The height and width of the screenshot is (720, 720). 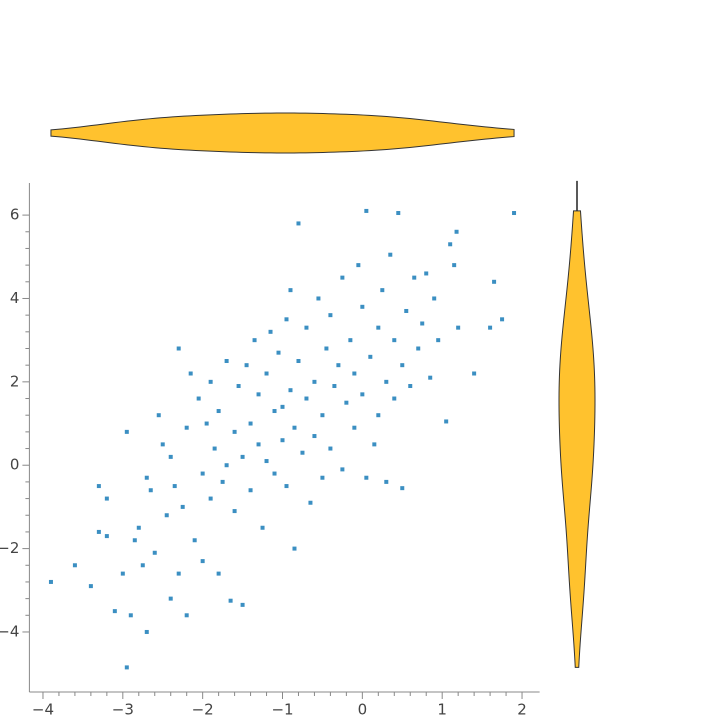 I want to click on x-tick-label: −1, so click(x=282, y=710).